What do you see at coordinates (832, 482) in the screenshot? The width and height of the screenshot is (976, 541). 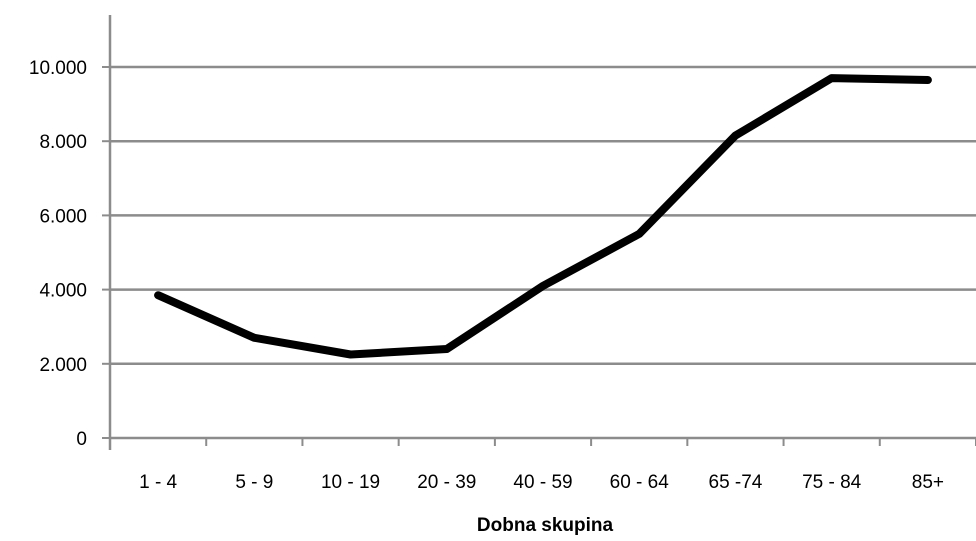 I see `x-tick-label: 75 - 84` at bounding box center [832, 482].